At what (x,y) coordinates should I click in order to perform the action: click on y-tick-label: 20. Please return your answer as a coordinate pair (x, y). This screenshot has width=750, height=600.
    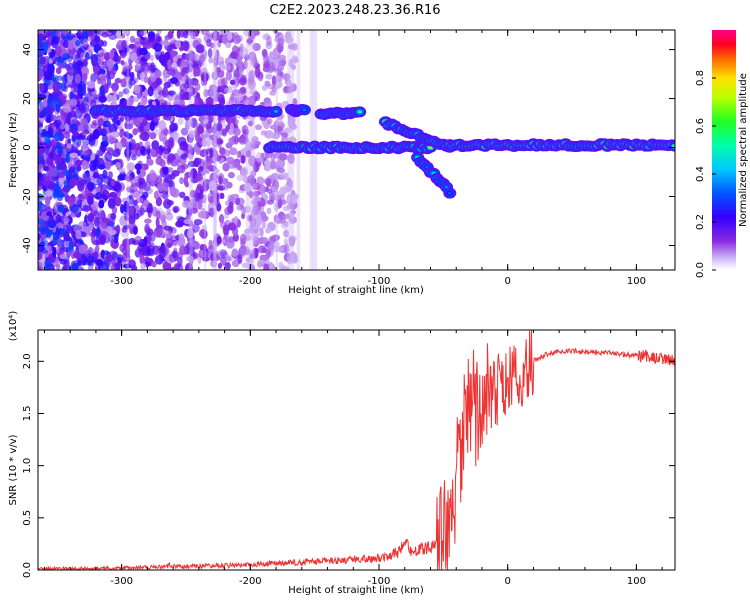
    Looking at the image, I should click on (27, 98).